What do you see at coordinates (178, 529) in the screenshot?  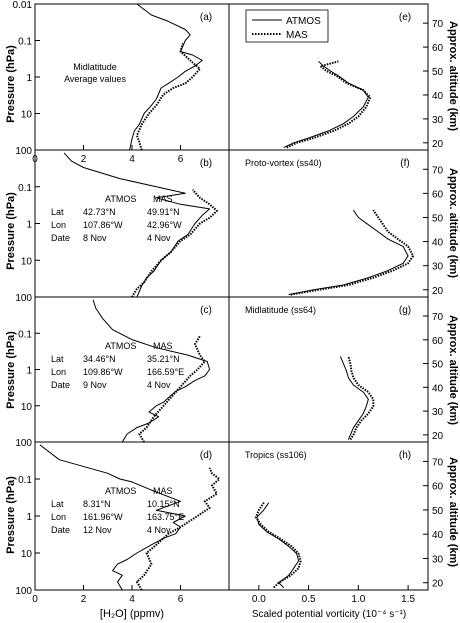 I see `series-line-d-mas` at bounding box center [178, 529].